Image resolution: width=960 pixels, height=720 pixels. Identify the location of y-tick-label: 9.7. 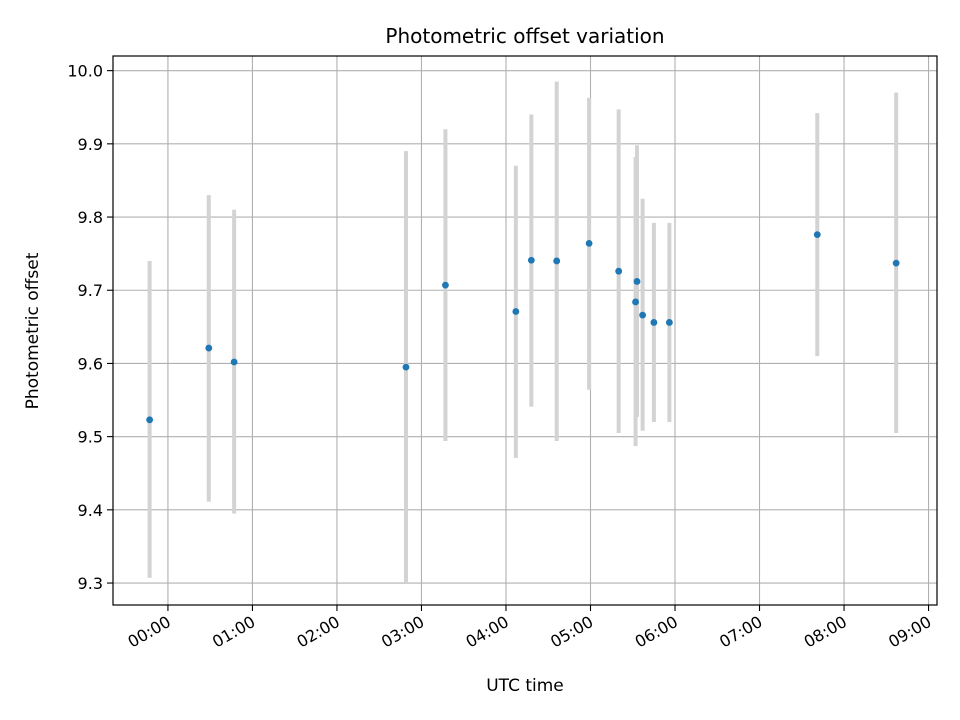
(90, 290).